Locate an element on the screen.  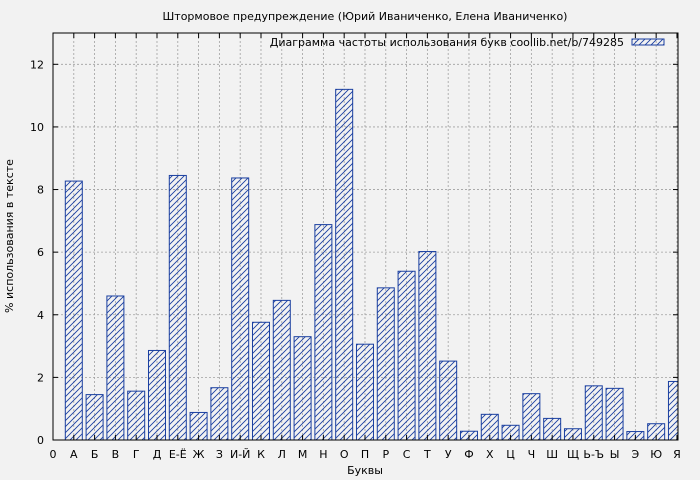
x-tick-label: З is located at coordinates (219, 454).